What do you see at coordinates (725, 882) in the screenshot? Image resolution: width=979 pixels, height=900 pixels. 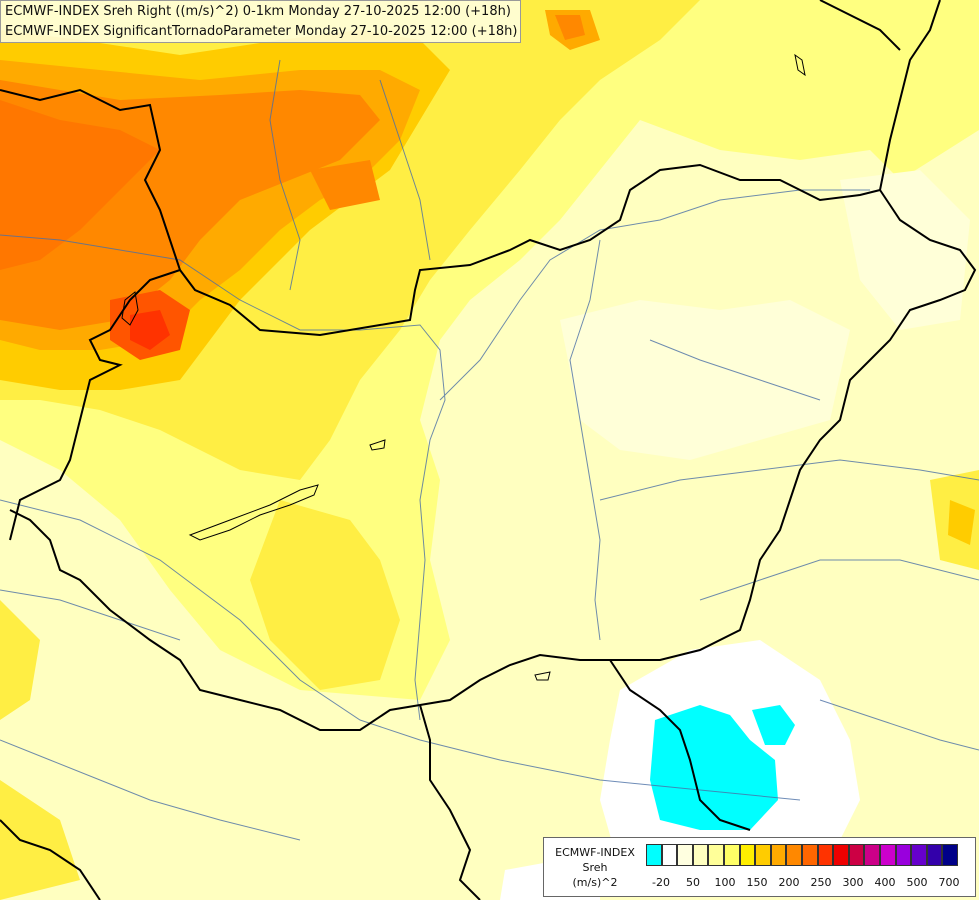 I see `legend-tick-label: 100` at bounding box center [725, 882].